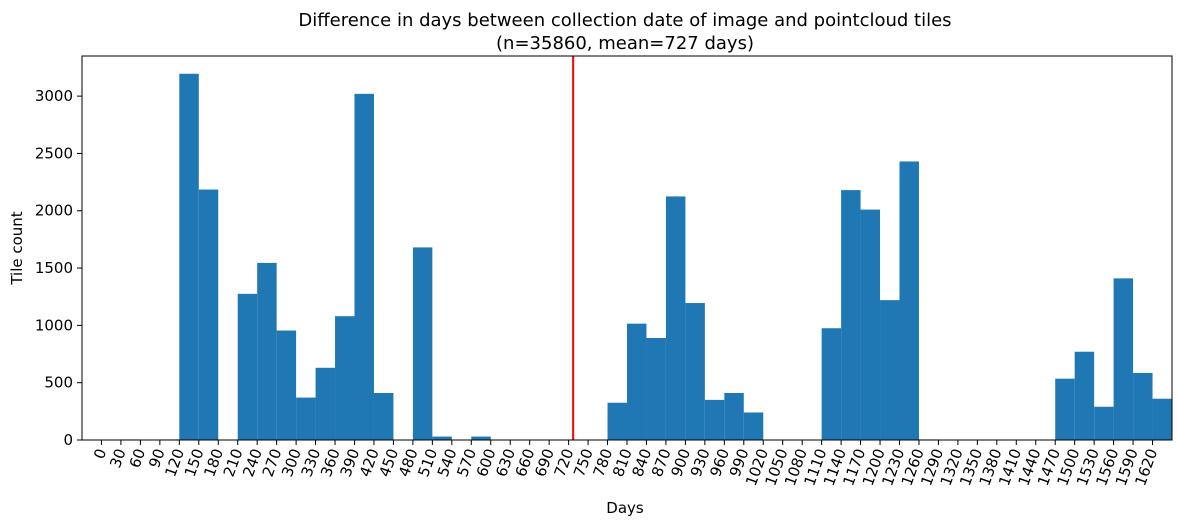 This screenshot has height=525, width=1177. Describe the element at coordinates (117, 458) in the screenshot. I see `x-tick-label: 30` at that location.